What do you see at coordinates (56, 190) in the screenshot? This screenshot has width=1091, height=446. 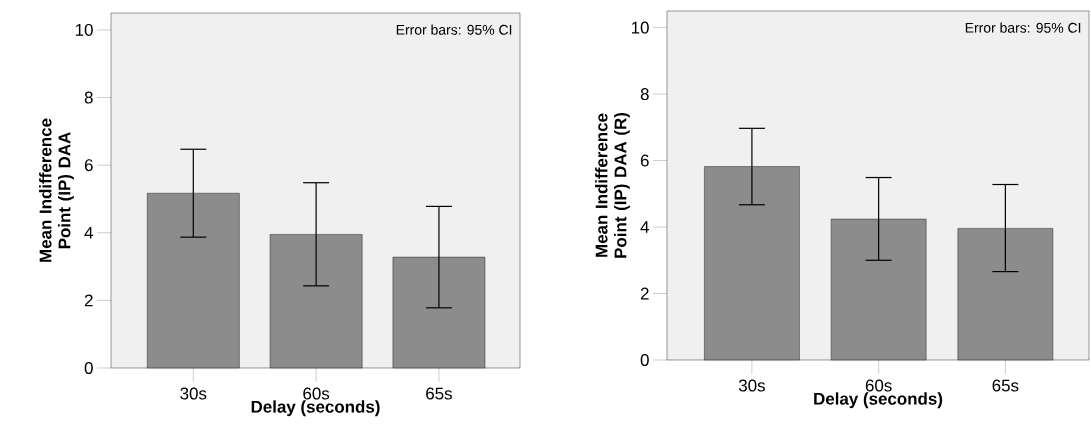 I see `y-axis-title: Mean Indifference Point (IP) DAA` at bounding box center [56, 190].